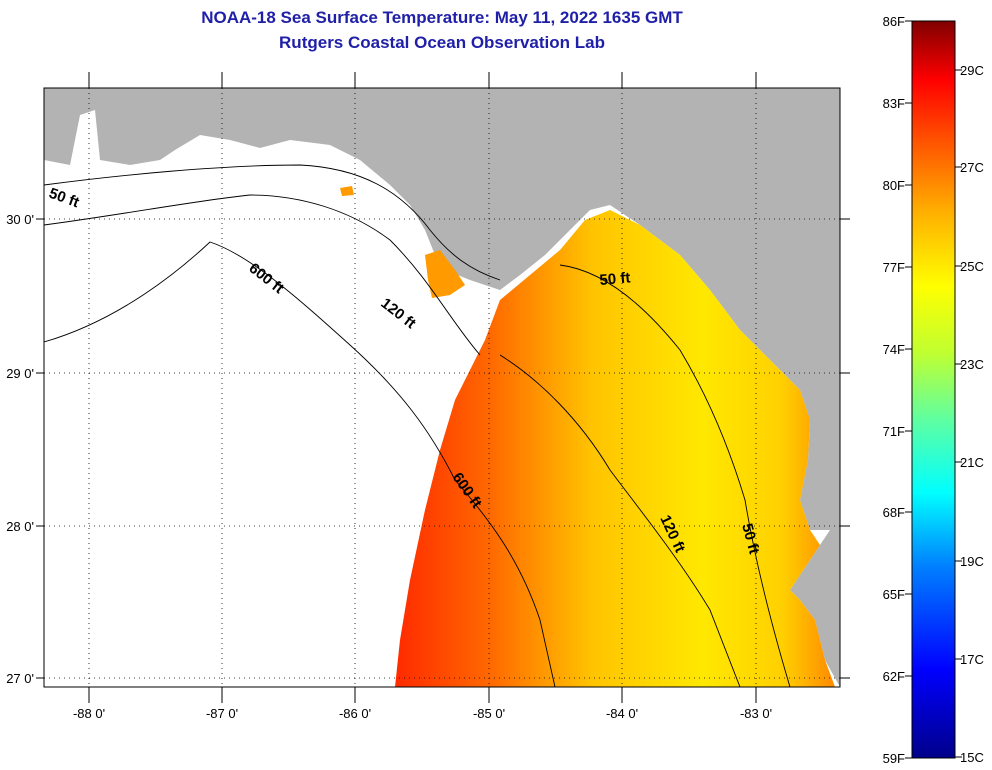  Describe the element at coordinates (222, 713) in the screenshot. I see `lon-tick-label: -87 0'` at that location.